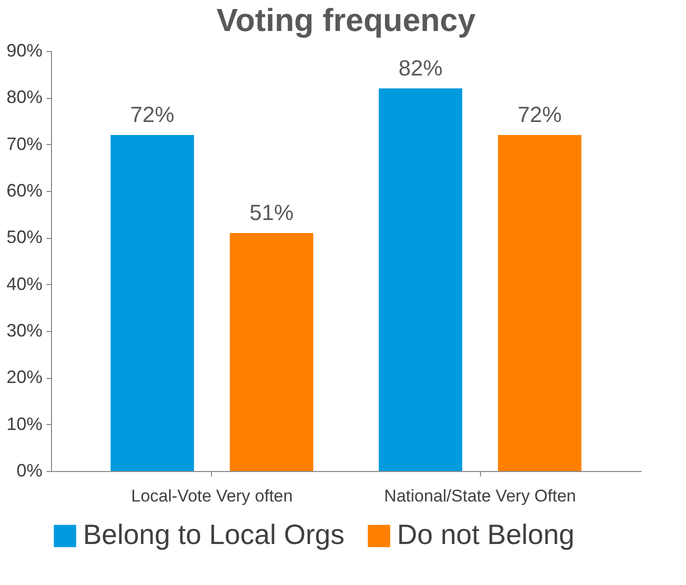 The width and height of the screenshot is (686, 585). I want to click on y-tick-label: 90%, so click(24, 50).